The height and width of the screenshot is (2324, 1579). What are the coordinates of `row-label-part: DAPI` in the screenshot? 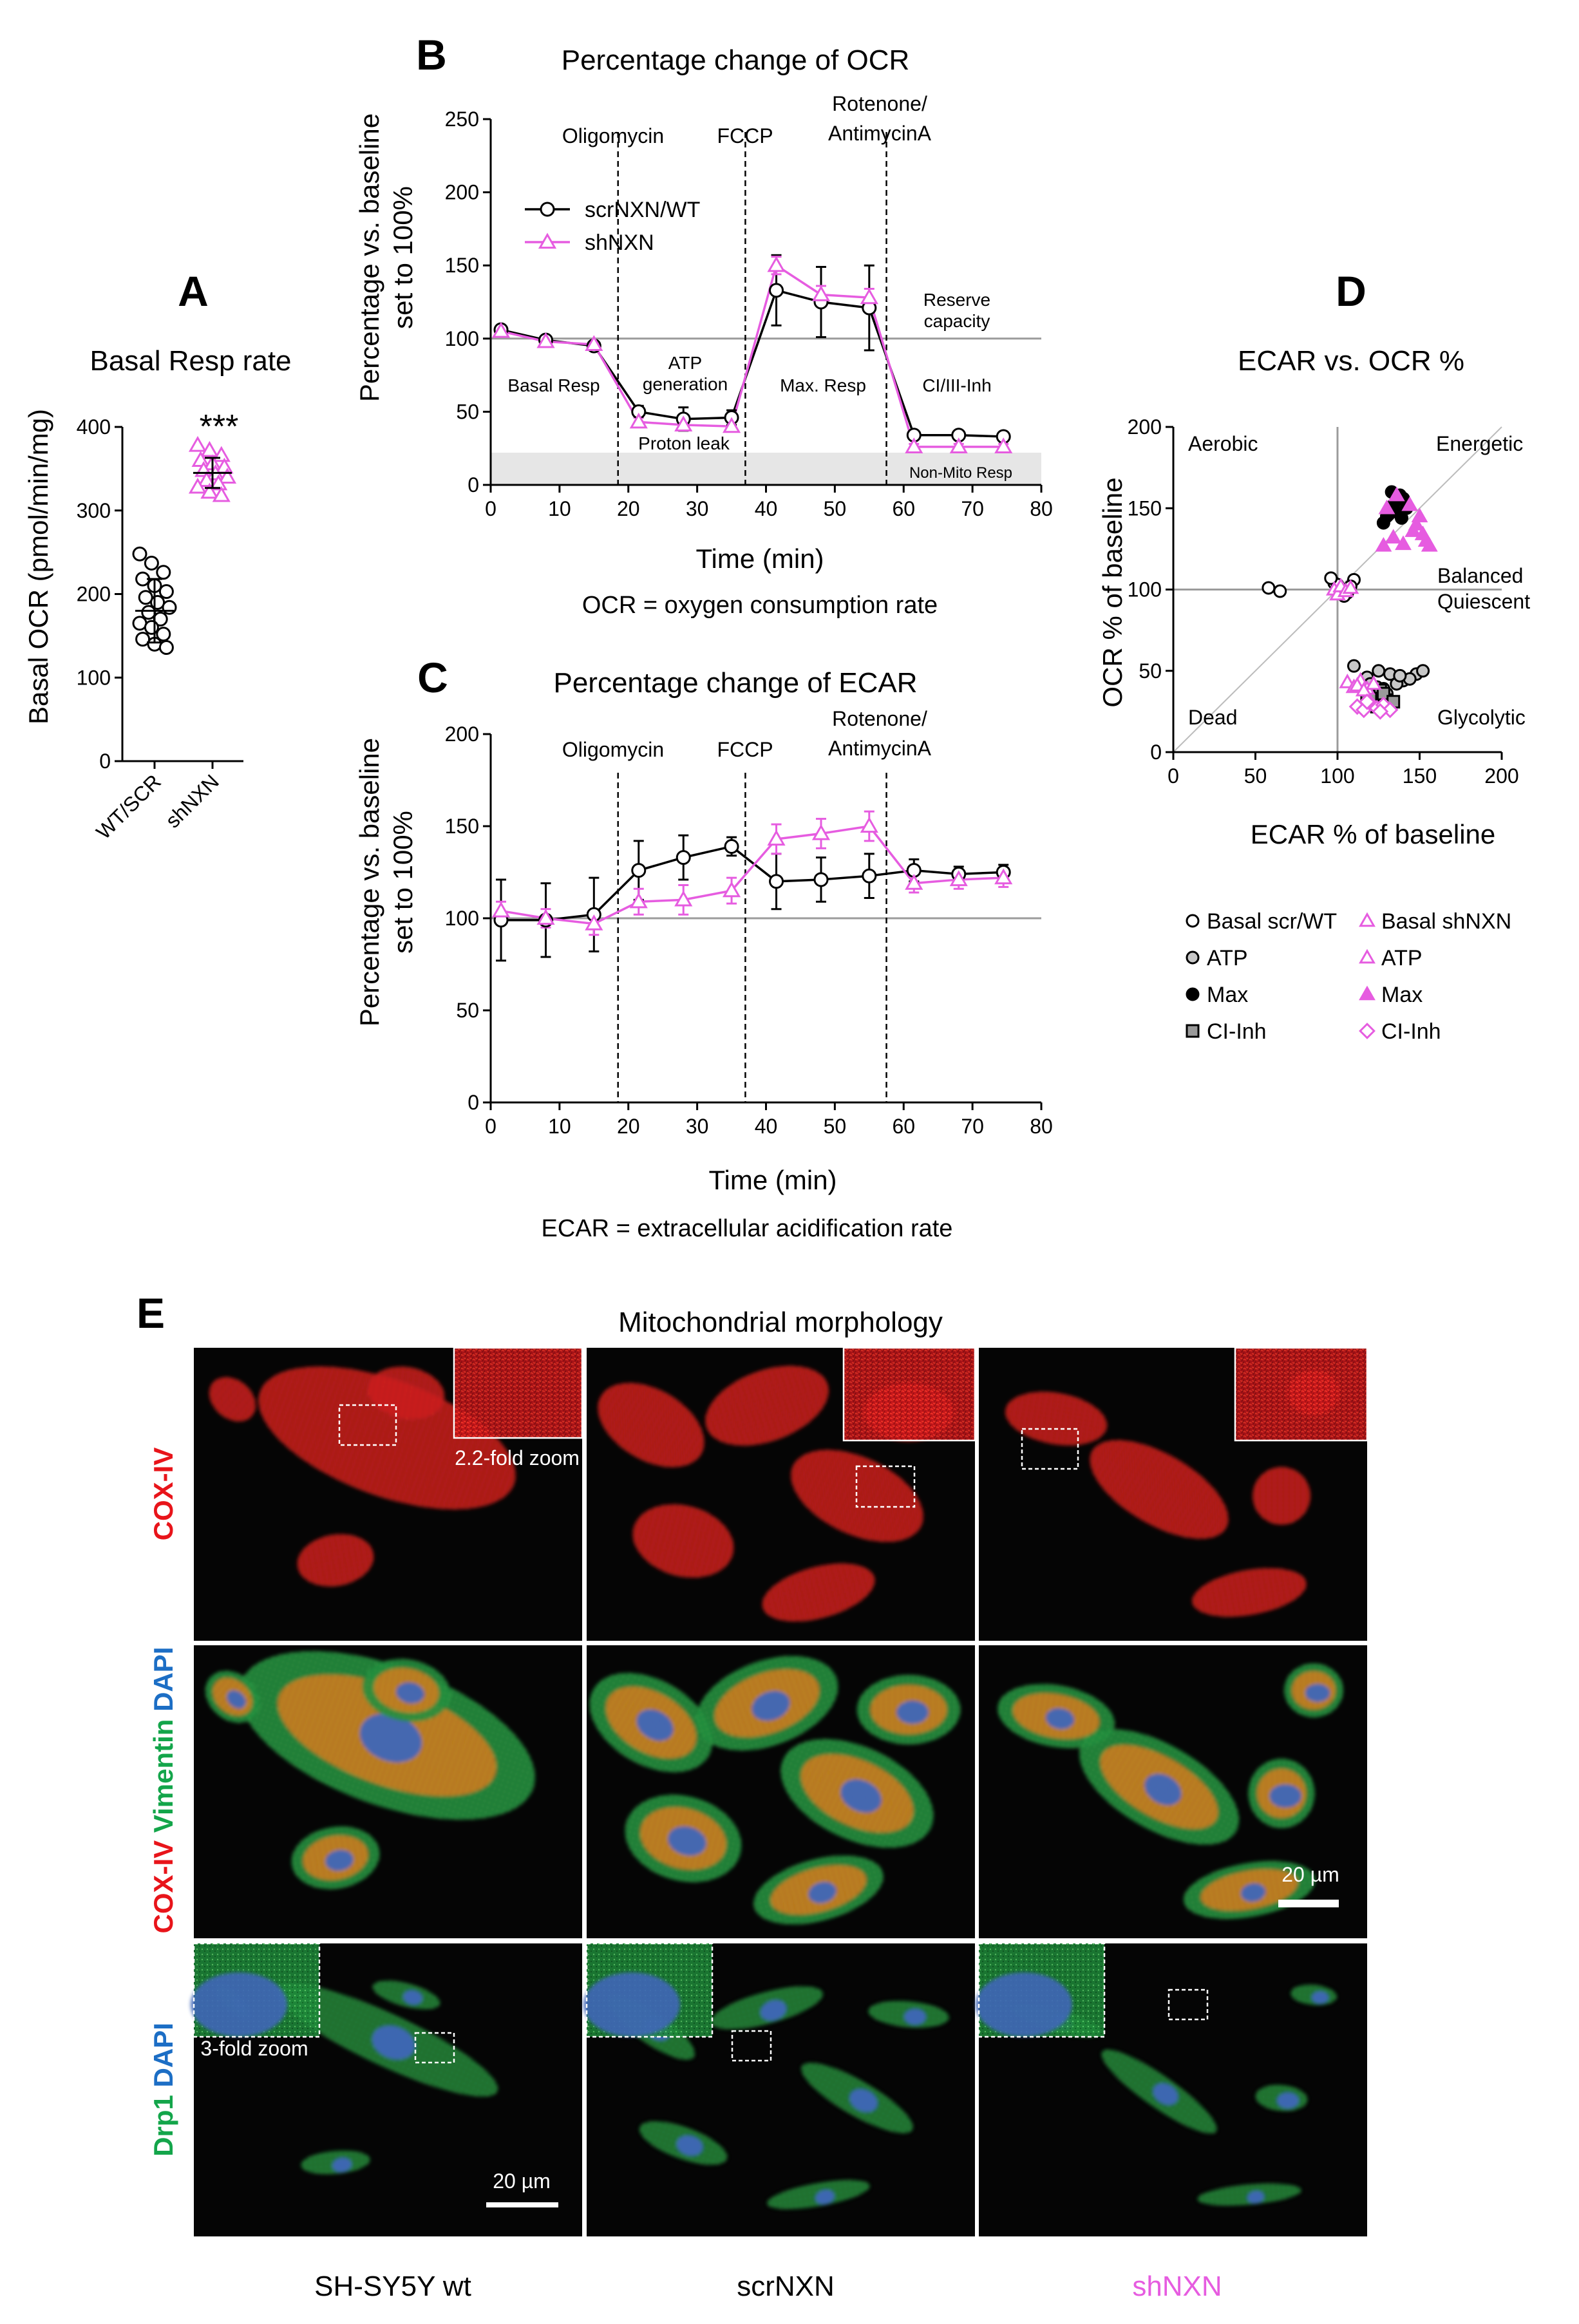 It's located at (163, 1683).